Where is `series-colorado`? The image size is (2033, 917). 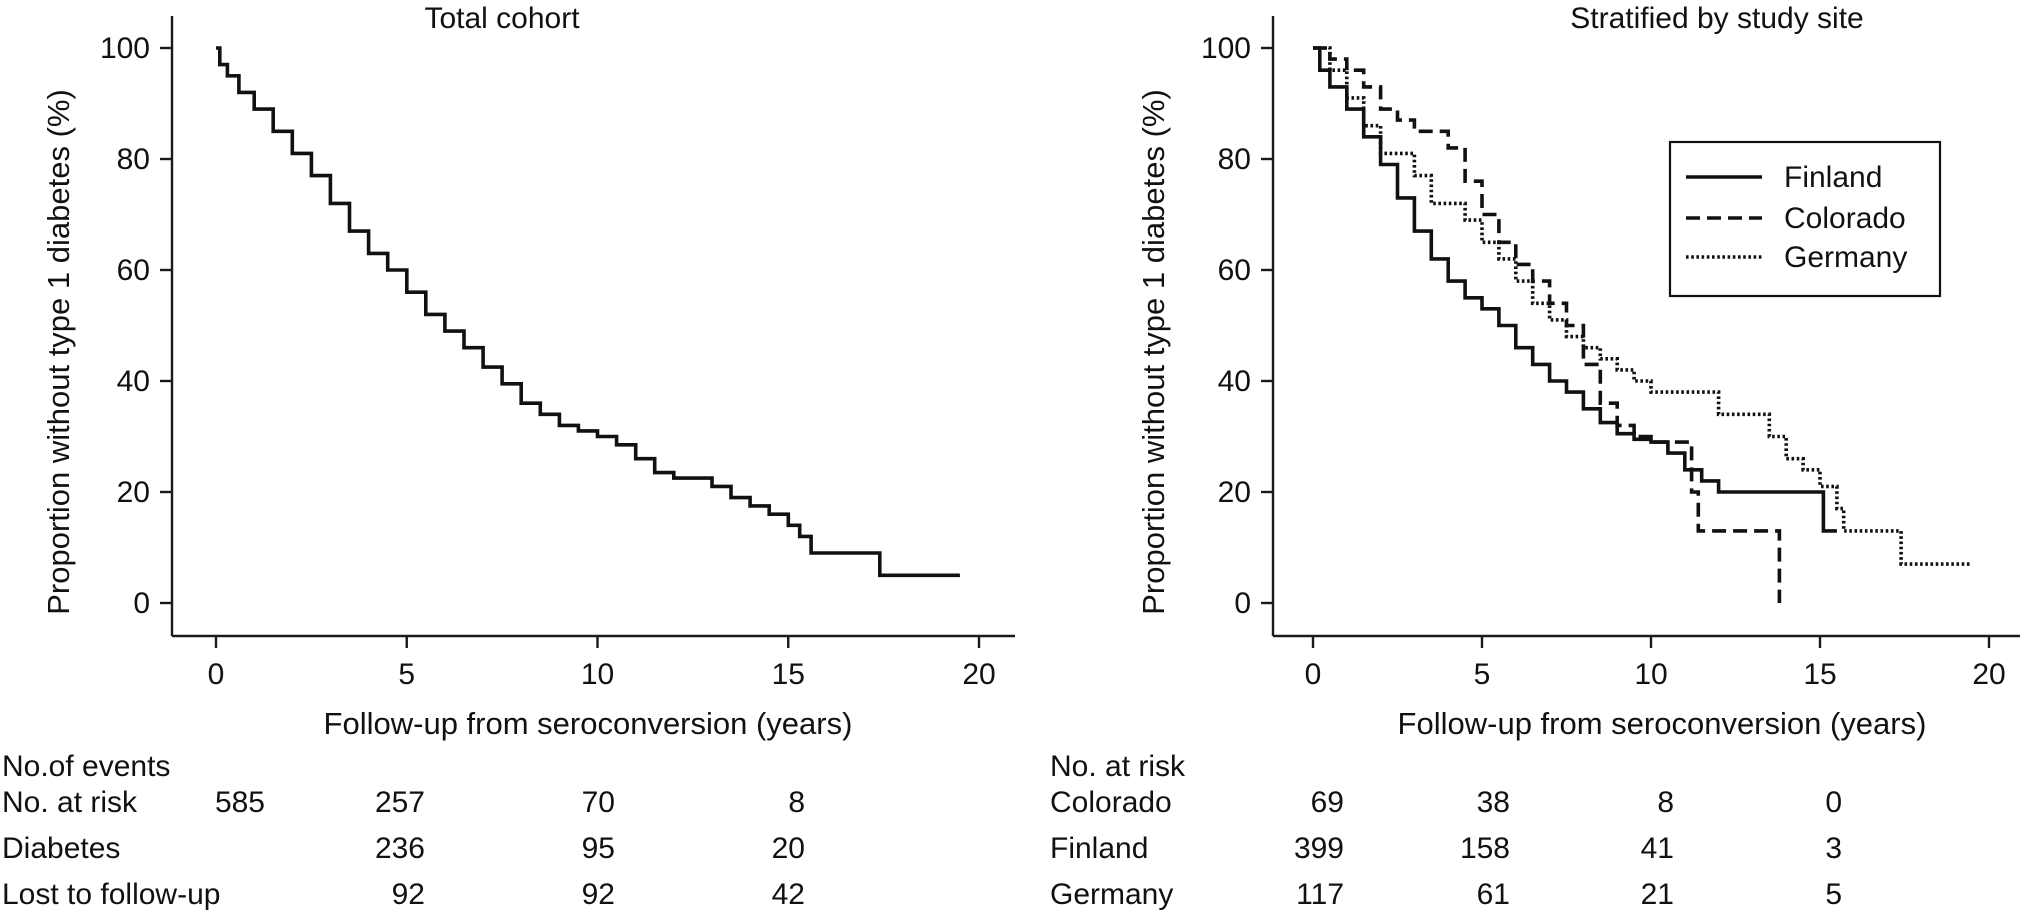 series-colorado is located at coordinates (1547, 324).